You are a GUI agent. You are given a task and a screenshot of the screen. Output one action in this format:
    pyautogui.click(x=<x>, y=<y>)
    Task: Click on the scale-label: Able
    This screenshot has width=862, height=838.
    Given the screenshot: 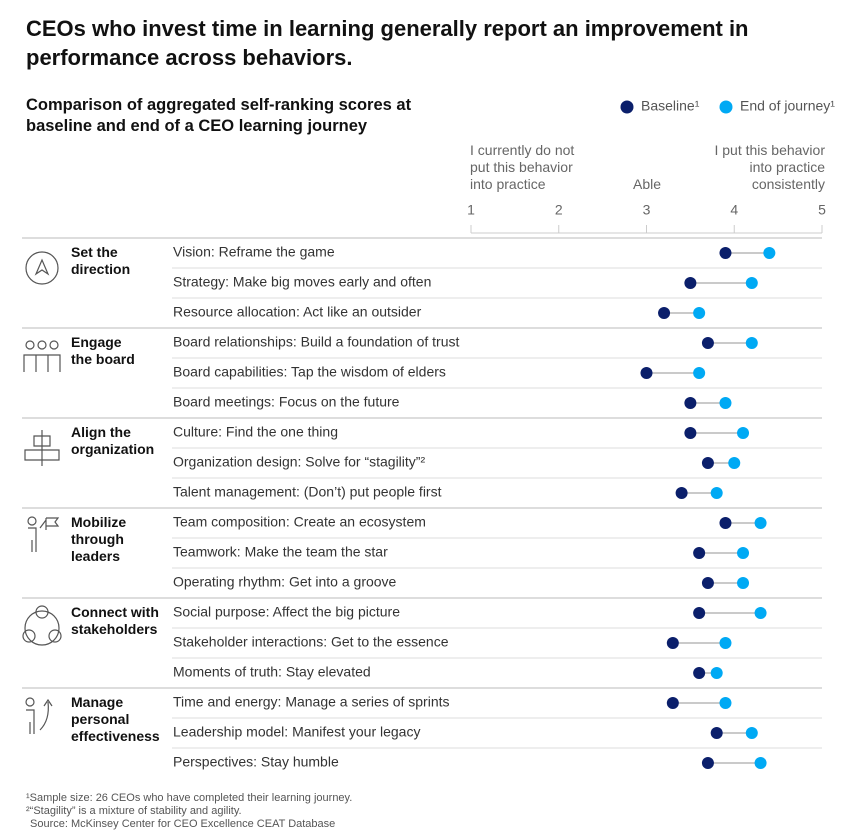 What is the action you would take?
    pyautogui.click(x=647, y=184)
    